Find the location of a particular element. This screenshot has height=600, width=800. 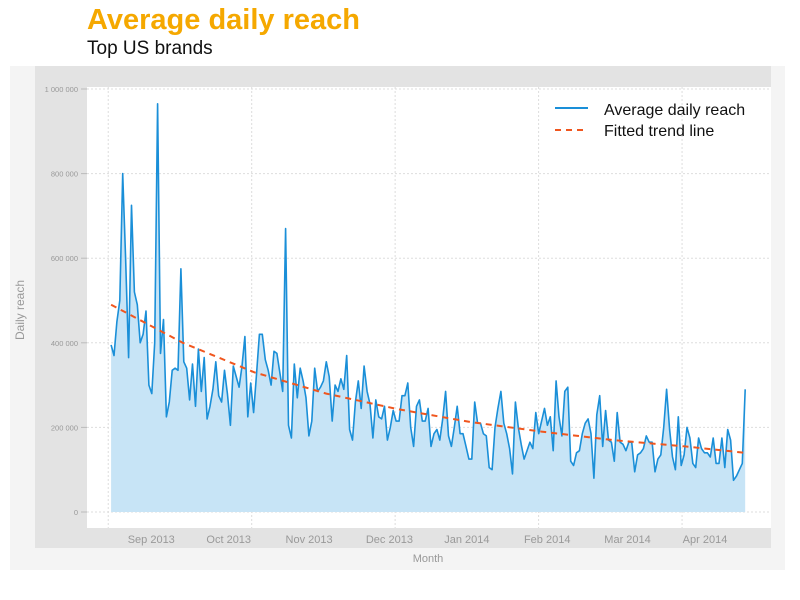

x-tick-label: Dec 2013 is located at coordinates (389, 540).